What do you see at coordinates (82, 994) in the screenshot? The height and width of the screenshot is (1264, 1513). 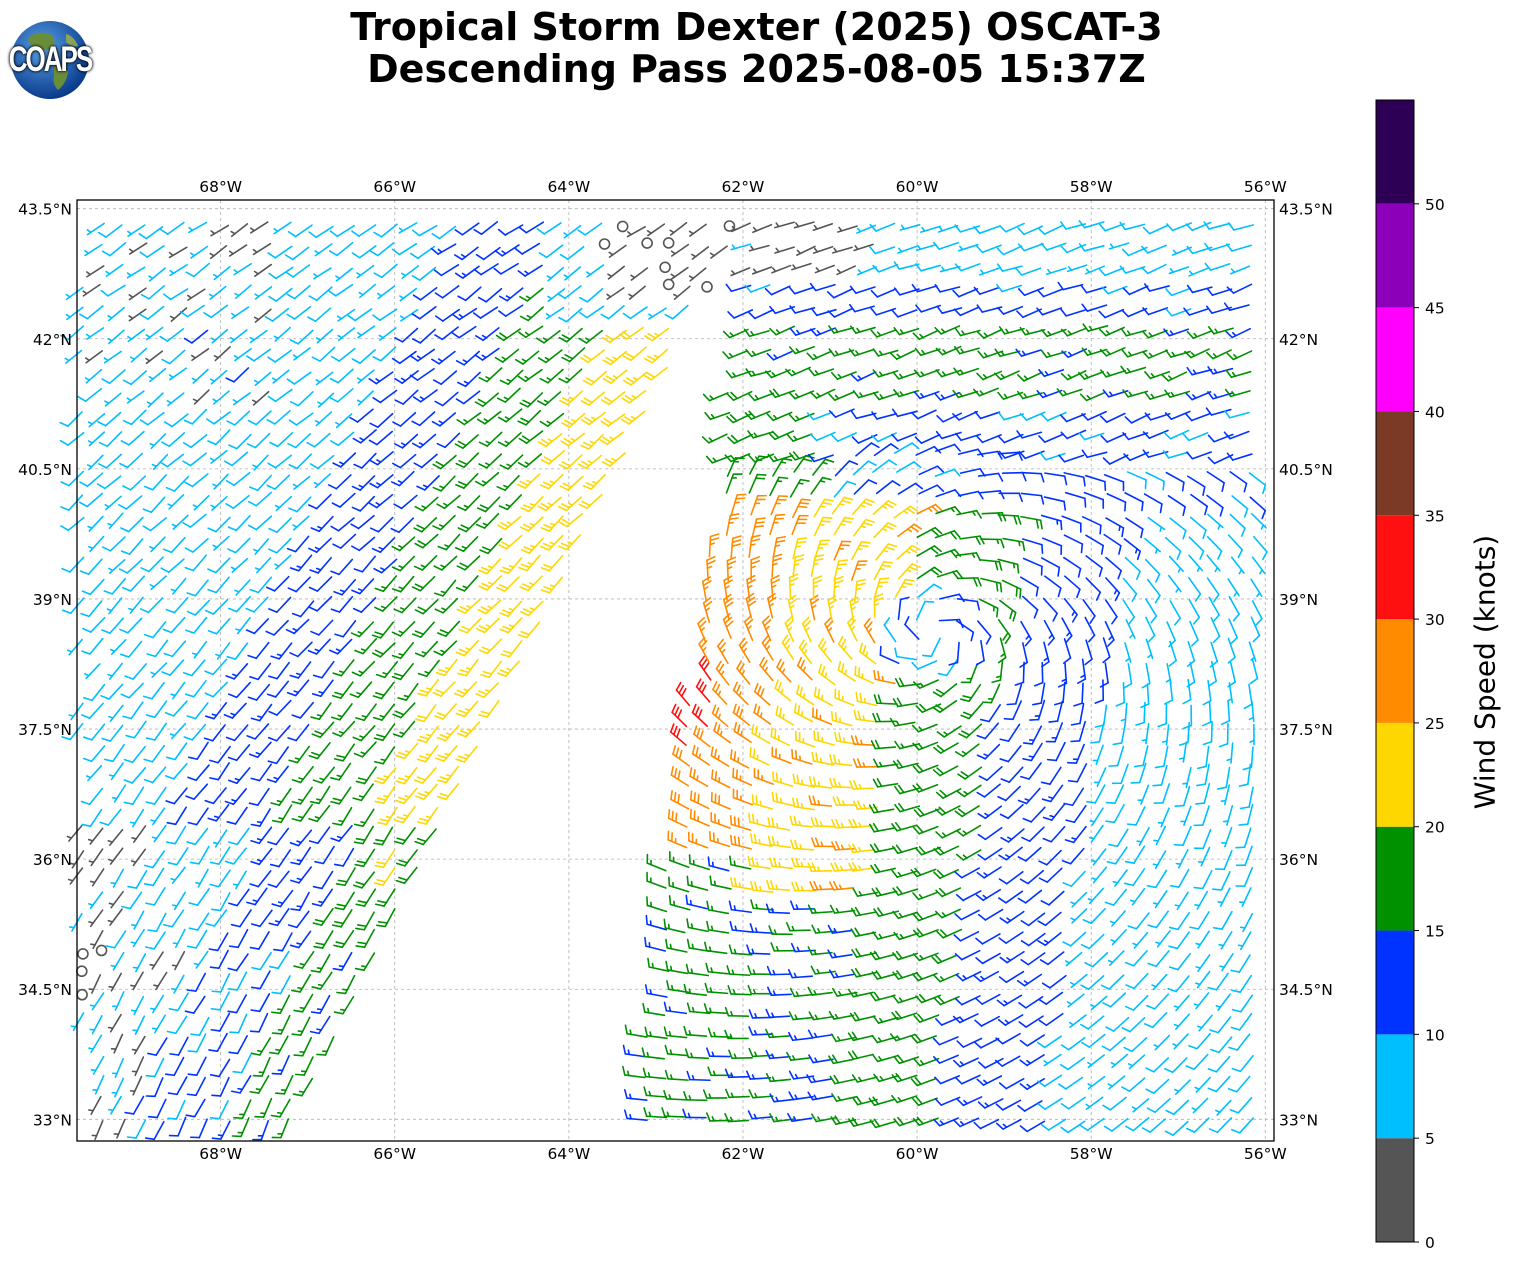 I see `calm-circle` at bounding box center [82, 994].